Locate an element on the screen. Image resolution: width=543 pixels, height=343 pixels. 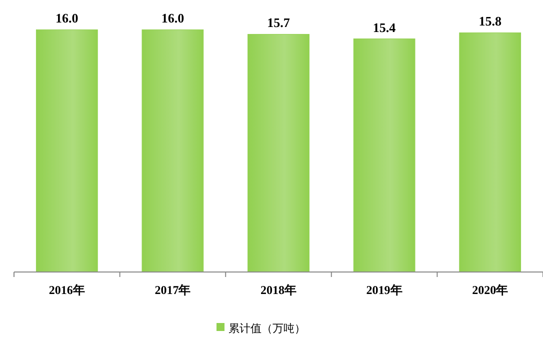
x-tick-label: 2020年 is located at coordinates (490, 290).